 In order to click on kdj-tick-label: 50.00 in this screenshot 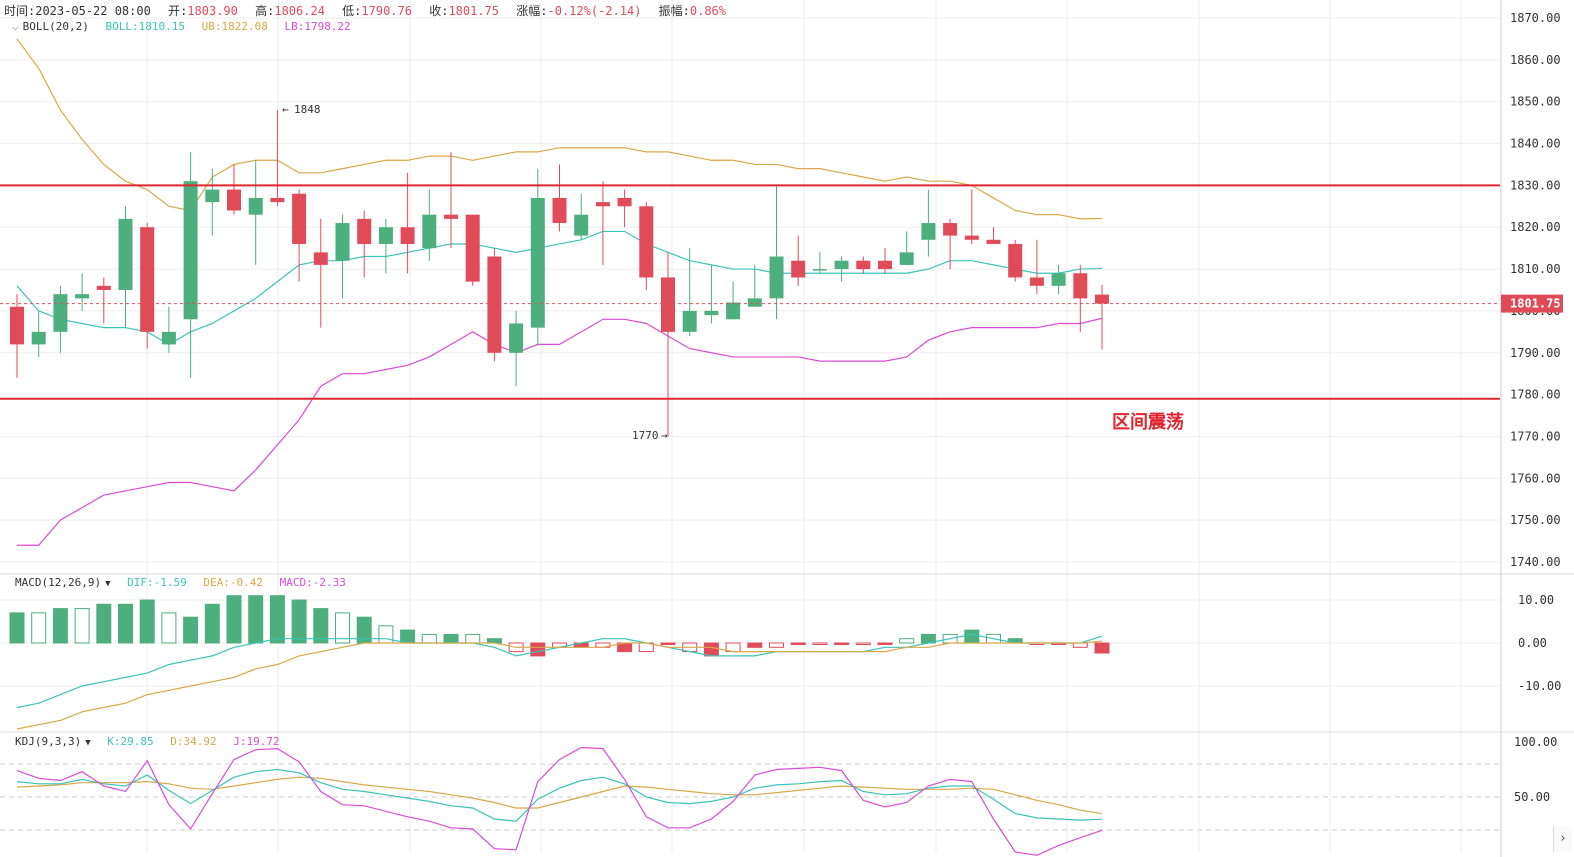, I will do `click(1532, 797)`.